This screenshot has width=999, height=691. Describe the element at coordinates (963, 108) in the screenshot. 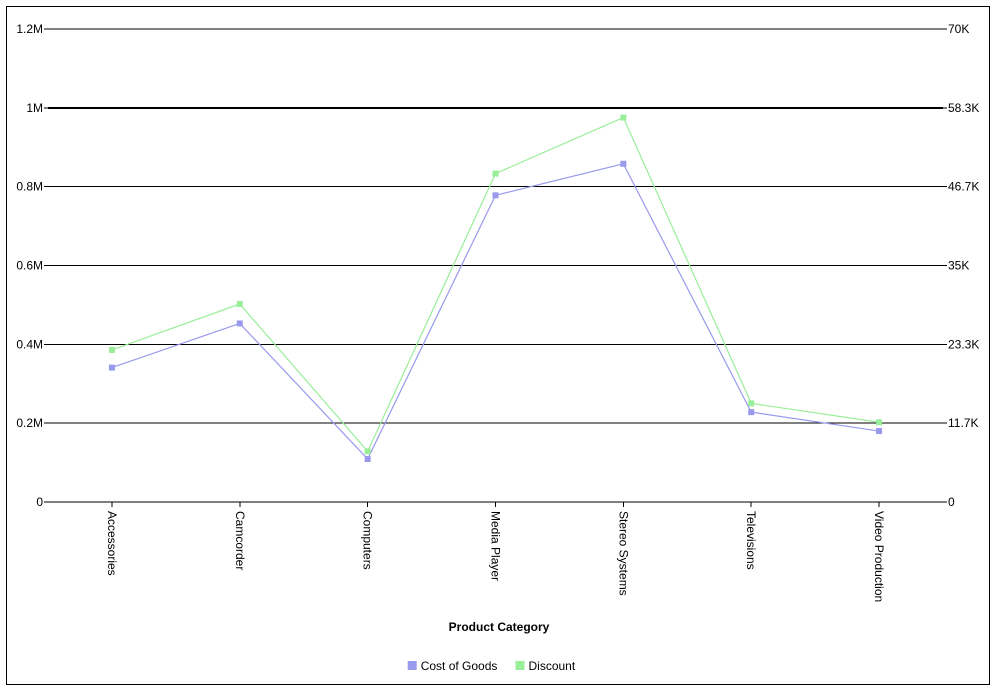

I see `right-tick-label: 58.3K` at that location.